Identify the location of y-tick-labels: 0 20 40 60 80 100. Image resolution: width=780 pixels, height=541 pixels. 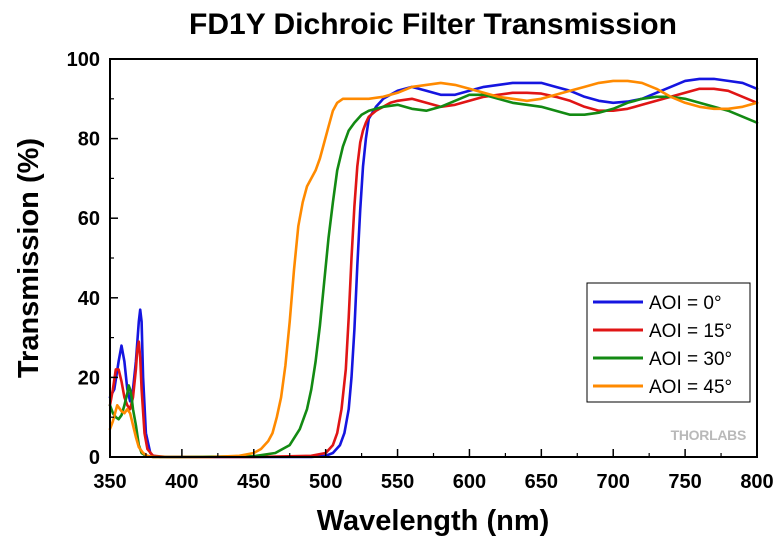
(83, 259).